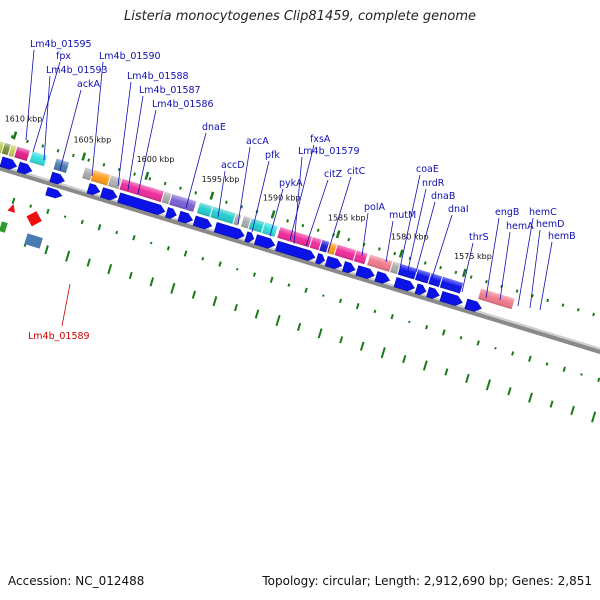 The width and height of the screenshot is (600, 600). Describe the element at coordinates (543, 212) in the screenshot. I see `gene-label-27: hemC` at that location.